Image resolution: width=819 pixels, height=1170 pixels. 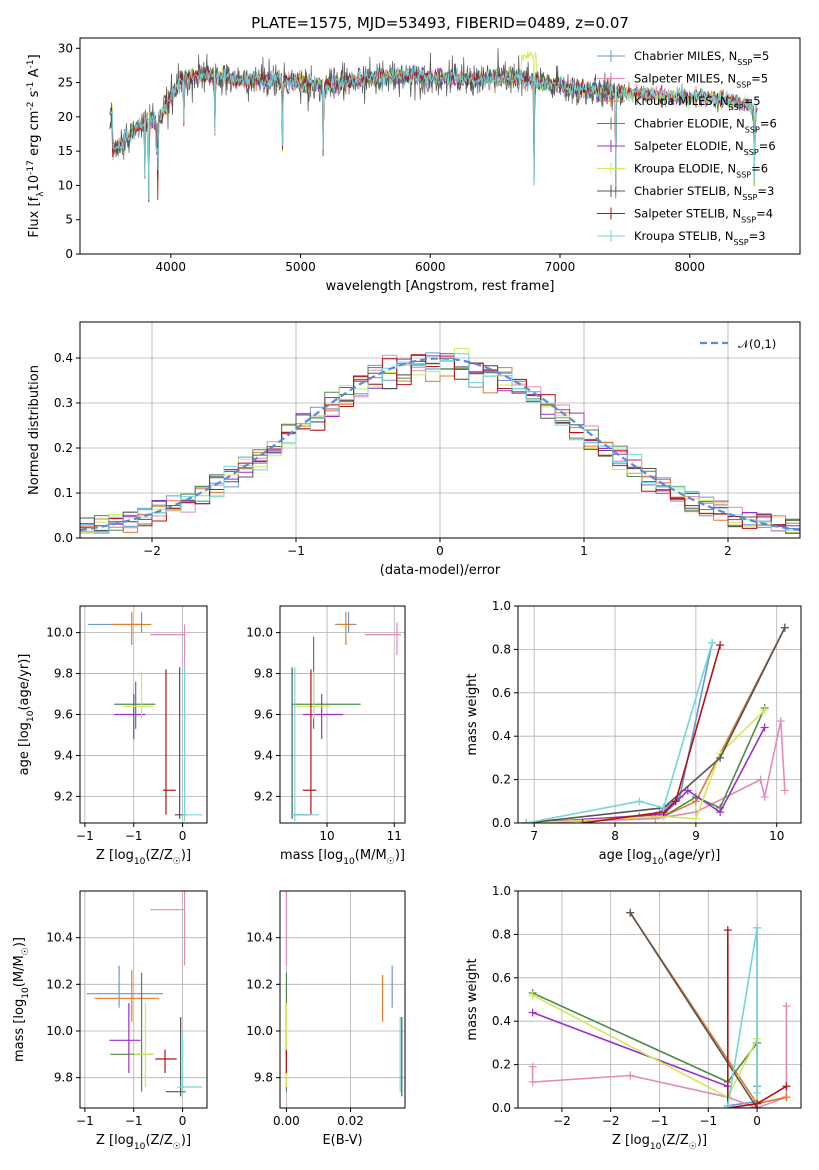 What do you see at coordinates (63, 403) in the screenshot?
I see `y-tick-label: 0.3` at bounding box center [63, 403].